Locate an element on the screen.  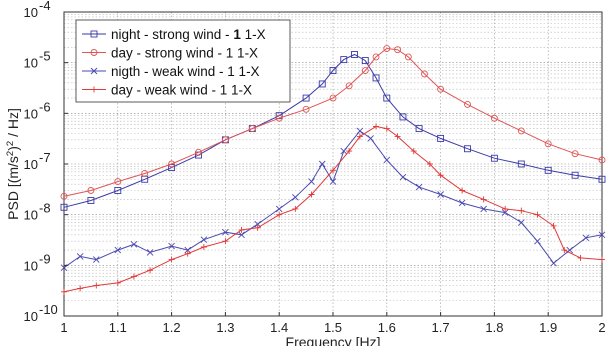
x-tick-label: 1.9 is located at coordinates (548, 327).